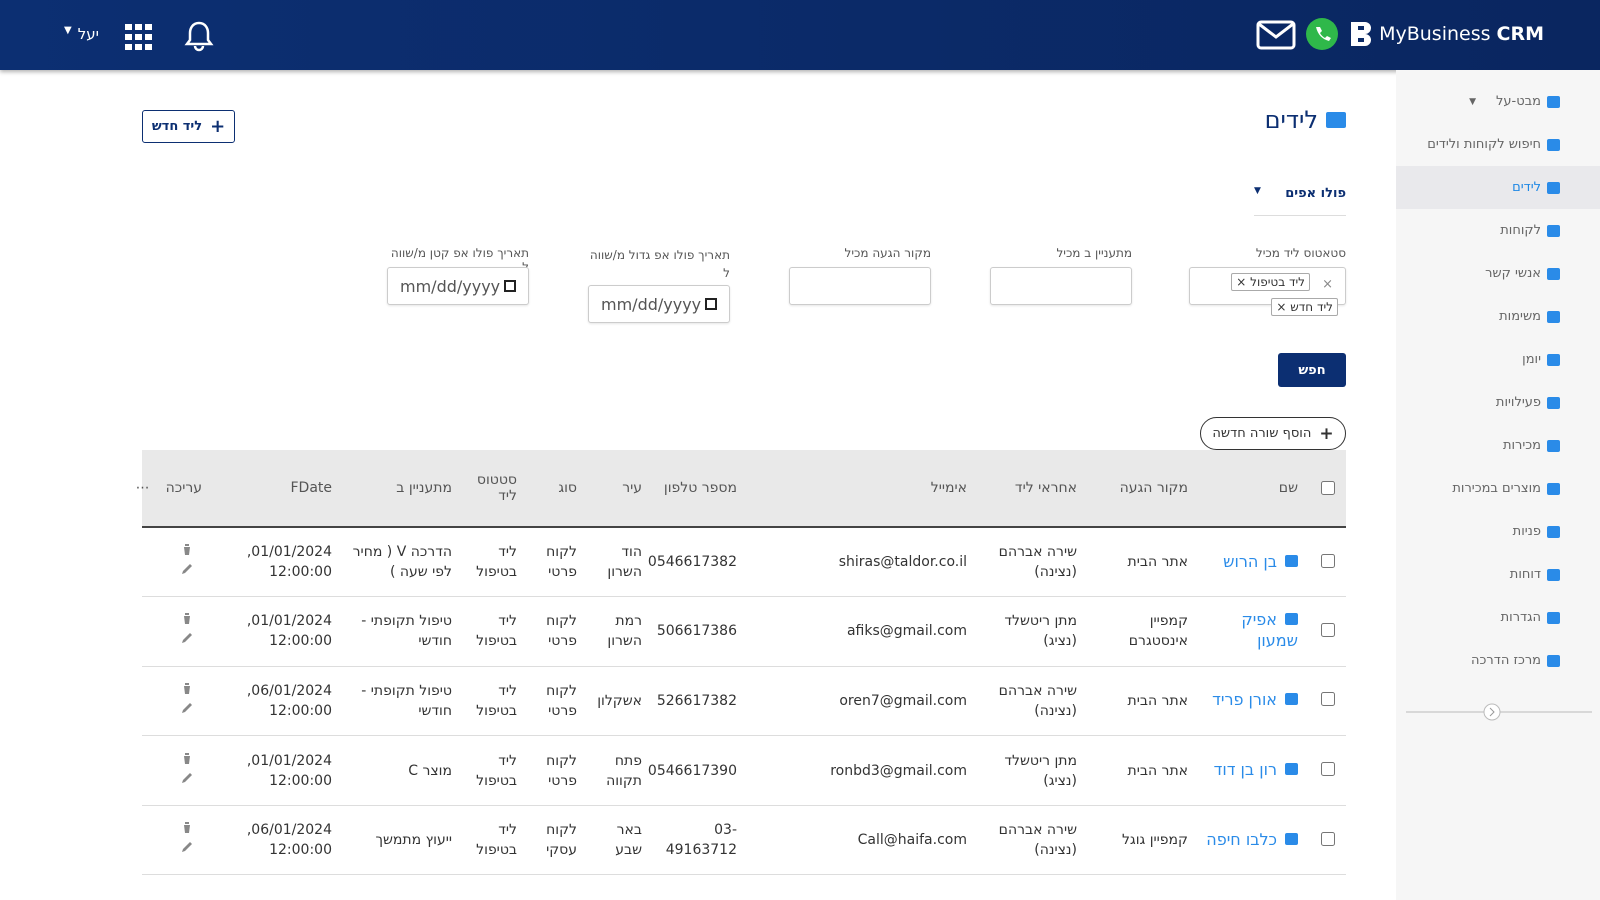 This screenshot has height=900, width=1600. I want to click on nav-item: יומן, so click(1498, 359).